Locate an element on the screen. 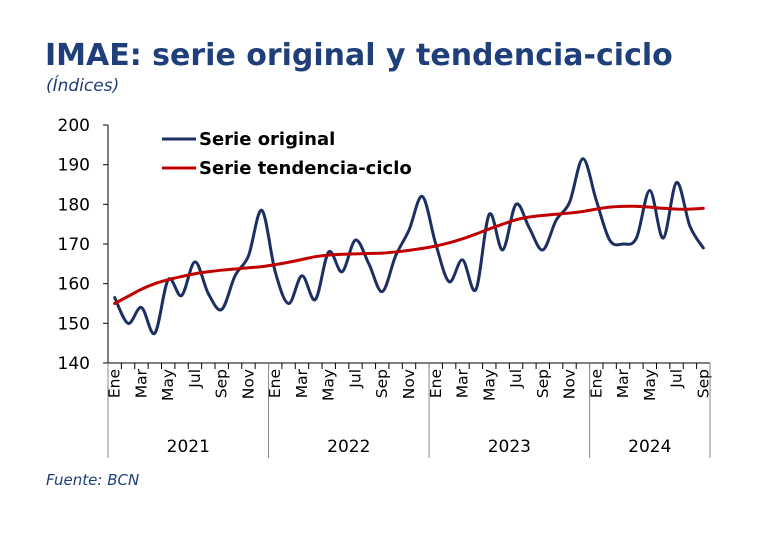  legend-label-serie-tendencia-ciclo: Serie tendencia-ciclo is located at coordinates (305, 168).